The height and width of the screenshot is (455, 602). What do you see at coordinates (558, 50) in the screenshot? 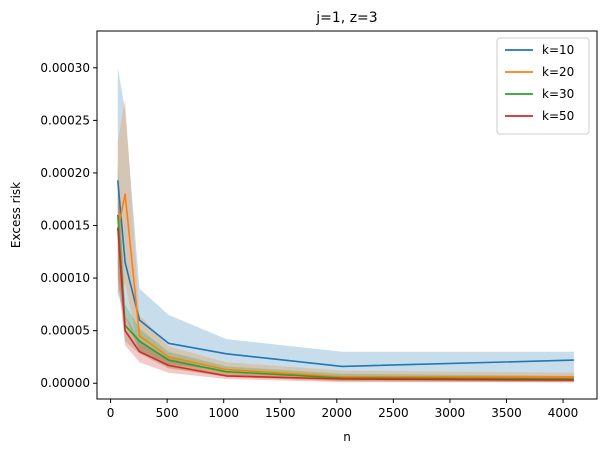
I see `legend-label-k-10: k=10` at bounding box center [558, 50].